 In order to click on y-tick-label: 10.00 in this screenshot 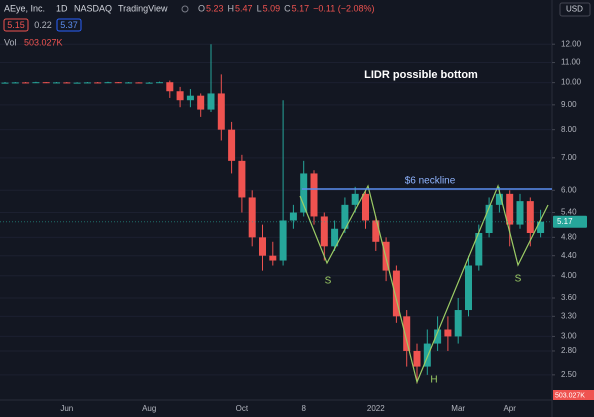, I will do `click(571, 82)`.